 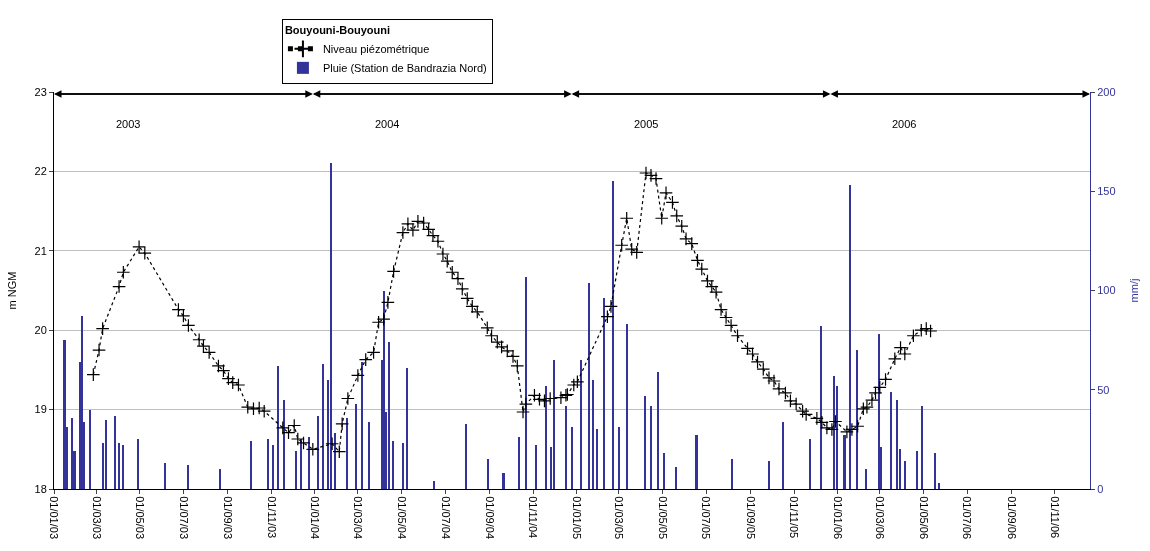 What do you see at coordinates (40, 250) in the screenshot?
I see `y-tick-label: 21` at bounding box center [40, 250].